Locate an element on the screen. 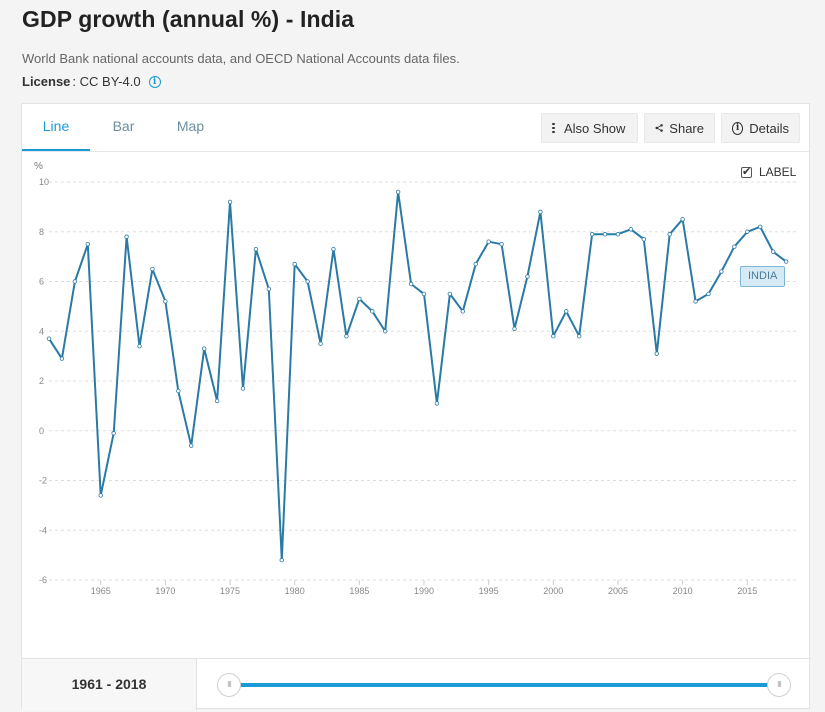 This screenshot has height=712, width=825. range-footer: 1961 - 2018 III III is located at coordinates (416, 684).